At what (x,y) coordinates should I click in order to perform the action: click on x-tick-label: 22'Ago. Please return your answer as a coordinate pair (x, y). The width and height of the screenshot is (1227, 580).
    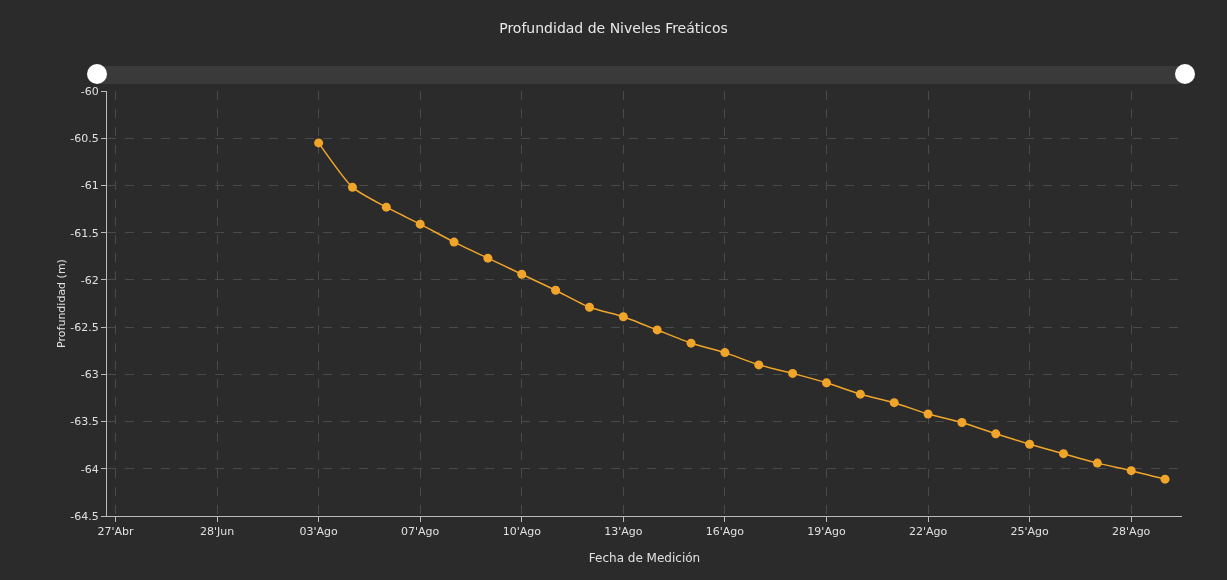
    Looking at the image, I should click on (928, 532).